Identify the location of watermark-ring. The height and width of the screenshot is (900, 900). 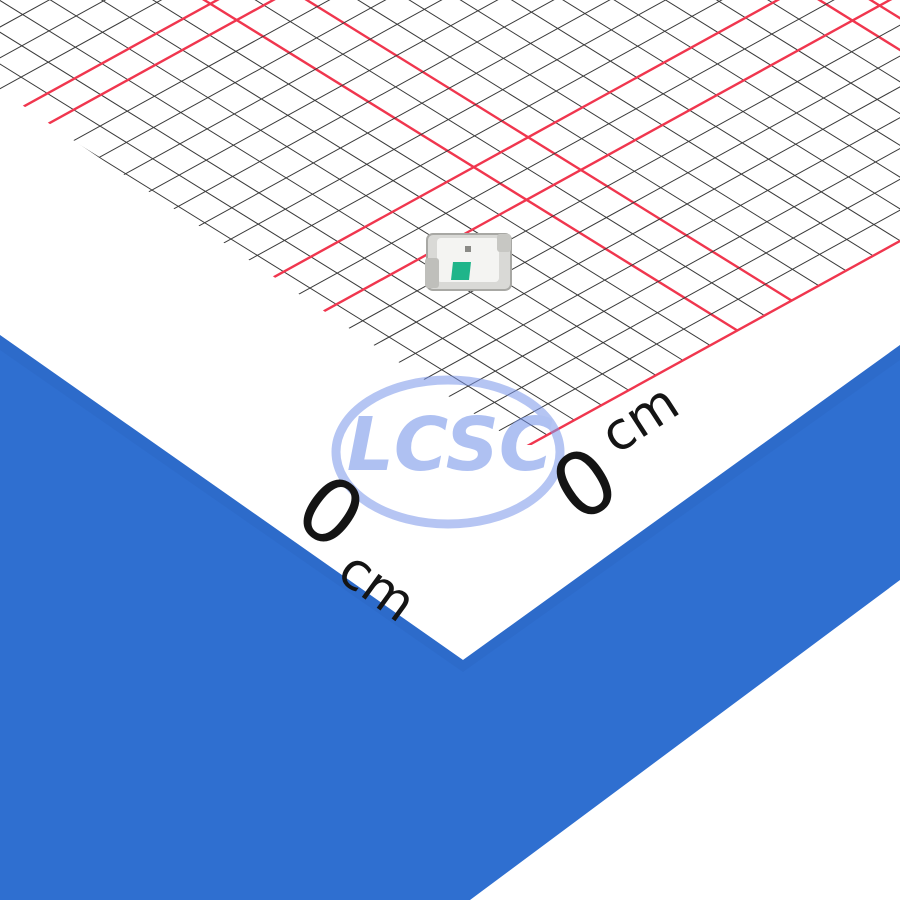
(448, 452).